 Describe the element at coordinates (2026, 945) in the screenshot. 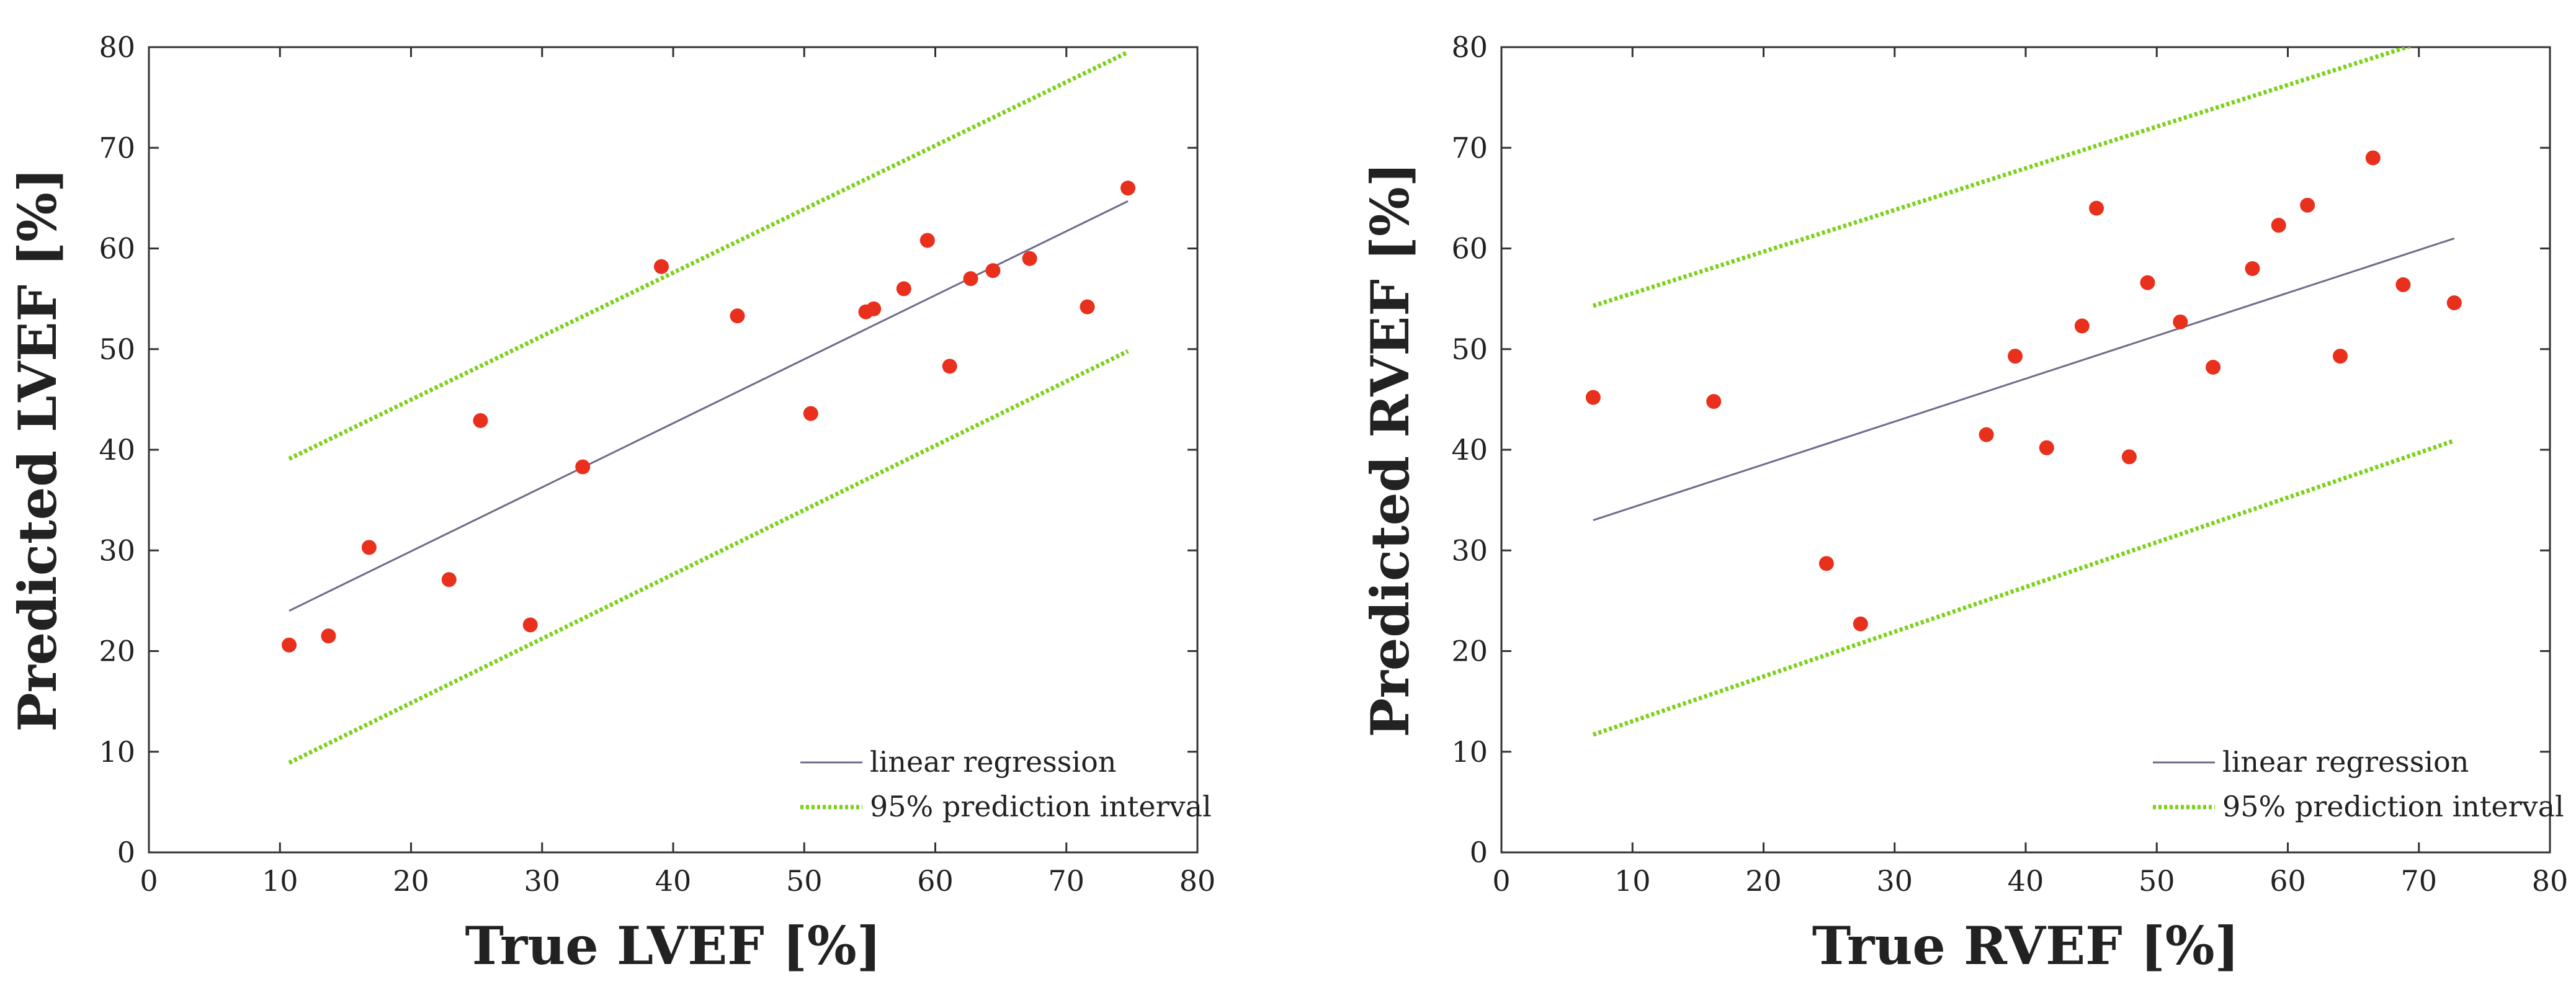

I see `x-axis-label: True RVEF [%]` at that location.